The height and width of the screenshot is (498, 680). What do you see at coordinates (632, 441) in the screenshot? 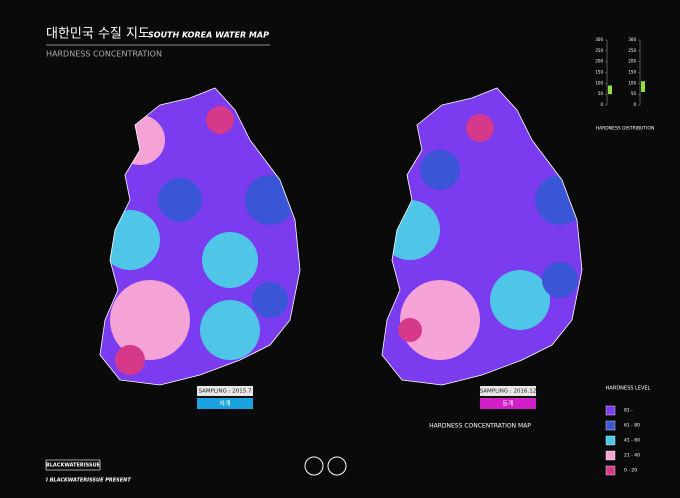
I see `legend-label: 41 - 60` at bounding box center [632, 441].